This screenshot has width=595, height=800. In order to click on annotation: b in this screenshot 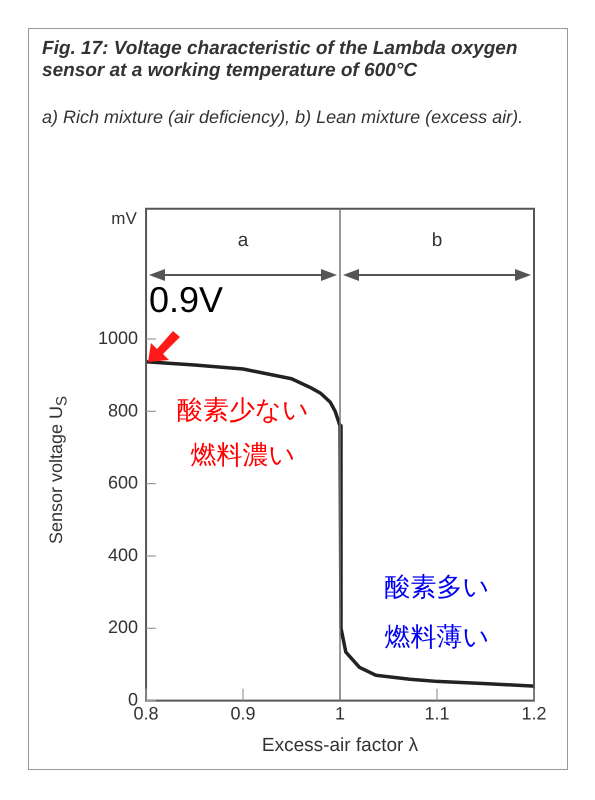, I will do `click(437, 241)`.